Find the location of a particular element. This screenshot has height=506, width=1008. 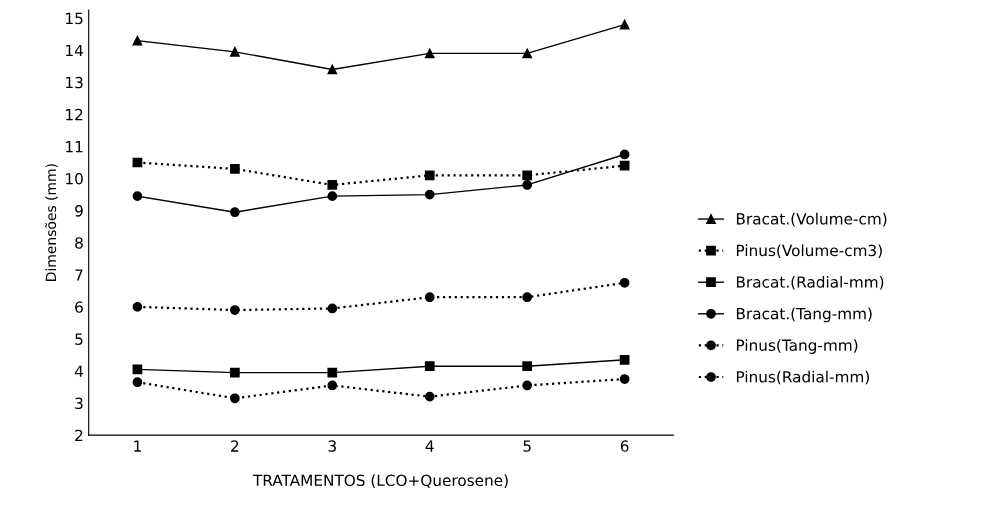

y-axis-title: Dimensões (mm) is located at coordinates (51, 222).